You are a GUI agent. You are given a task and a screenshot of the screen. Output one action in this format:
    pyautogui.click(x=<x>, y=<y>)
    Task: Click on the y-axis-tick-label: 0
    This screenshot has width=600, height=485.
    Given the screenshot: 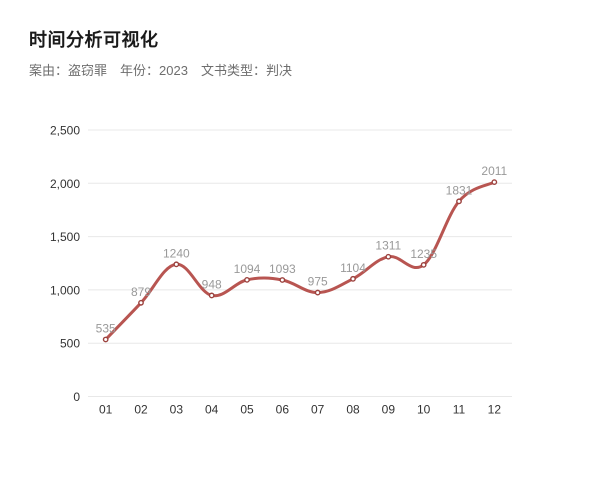 What is the action you would take?
    pyautogui.click(x=76, y=397)
    